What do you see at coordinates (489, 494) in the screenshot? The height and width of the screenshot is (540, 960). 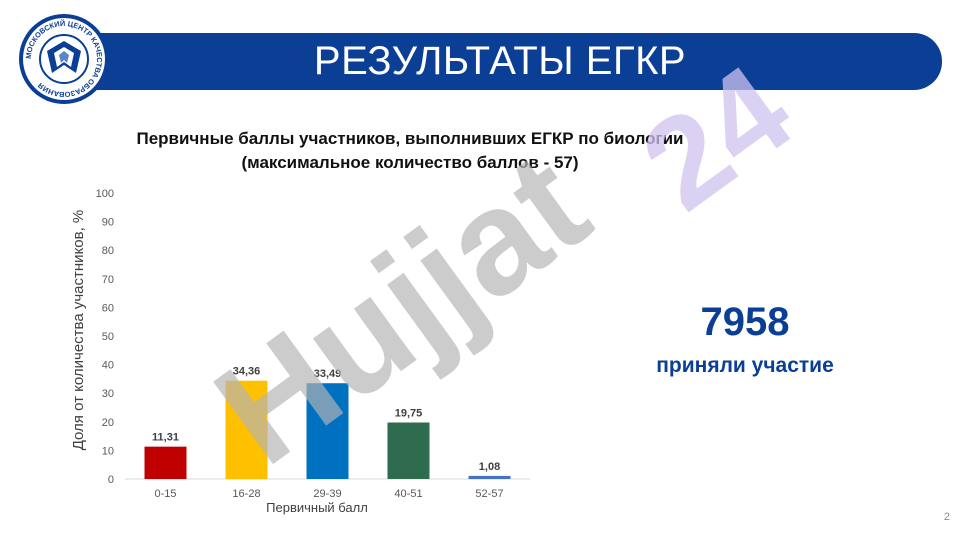 I see `x-tick-label: 52-57` at bounding box center [489, 494].